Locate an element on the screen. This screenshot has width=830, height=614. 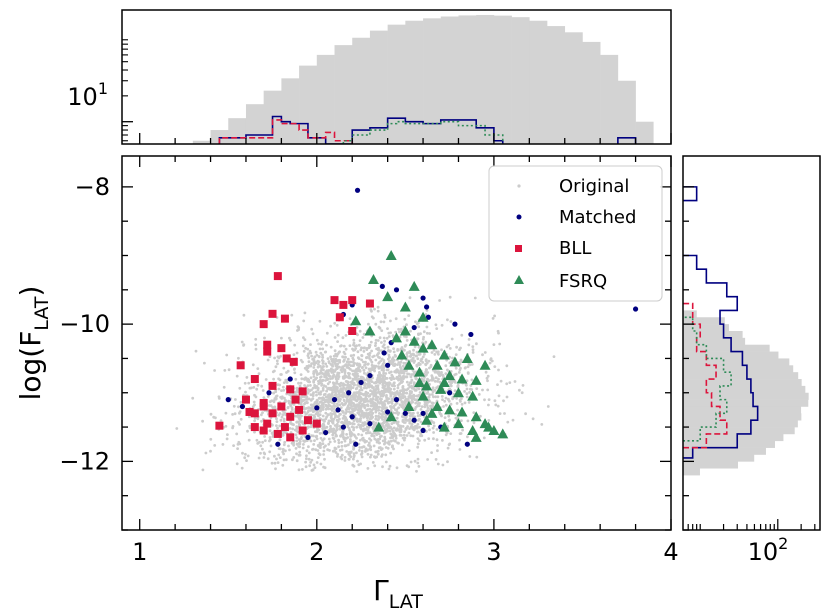
top-hist-bar is located at coordinates (485, 79).